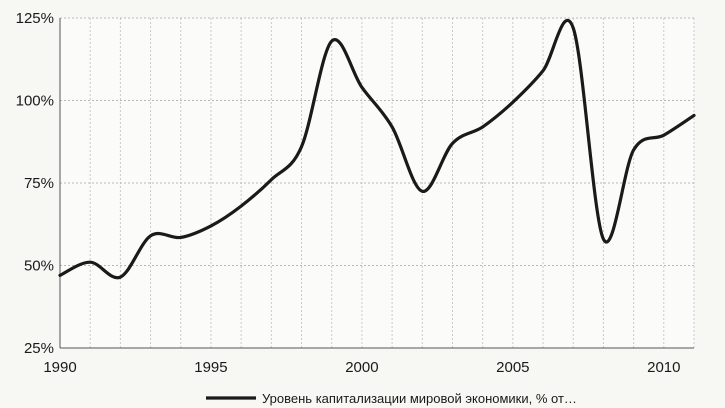 This screenshot has width=725, height=408. Describe the element at coordinates (35, 101) in the screenshot. I see `y-tick-label: 100%` at that location.